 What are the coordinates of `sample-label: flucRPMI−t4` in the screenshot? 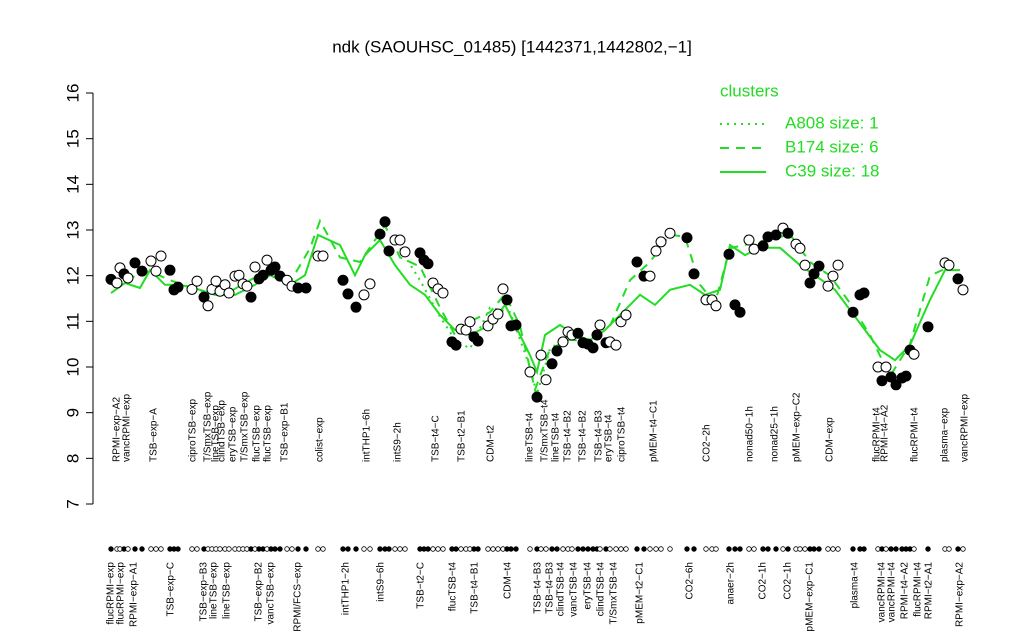 It's located at (918, 589).